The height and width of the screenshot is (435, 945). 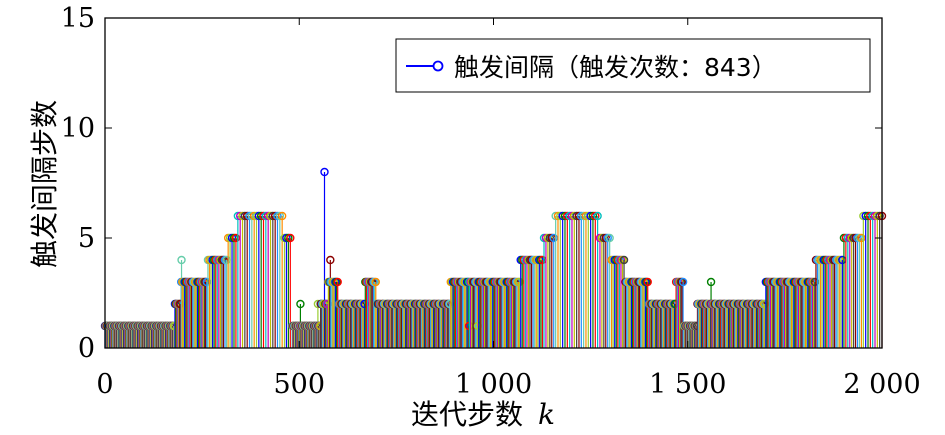 I want to click on y-tick-label: 0, so click(x=86, y=348).